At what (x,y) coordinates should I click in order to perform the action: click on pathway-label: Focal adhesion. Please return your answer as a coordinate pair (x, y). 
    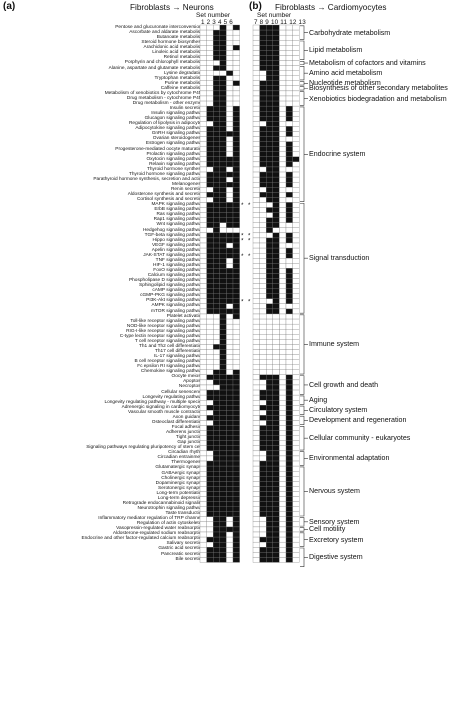
    Looking at the image, I should click on (187, 427).